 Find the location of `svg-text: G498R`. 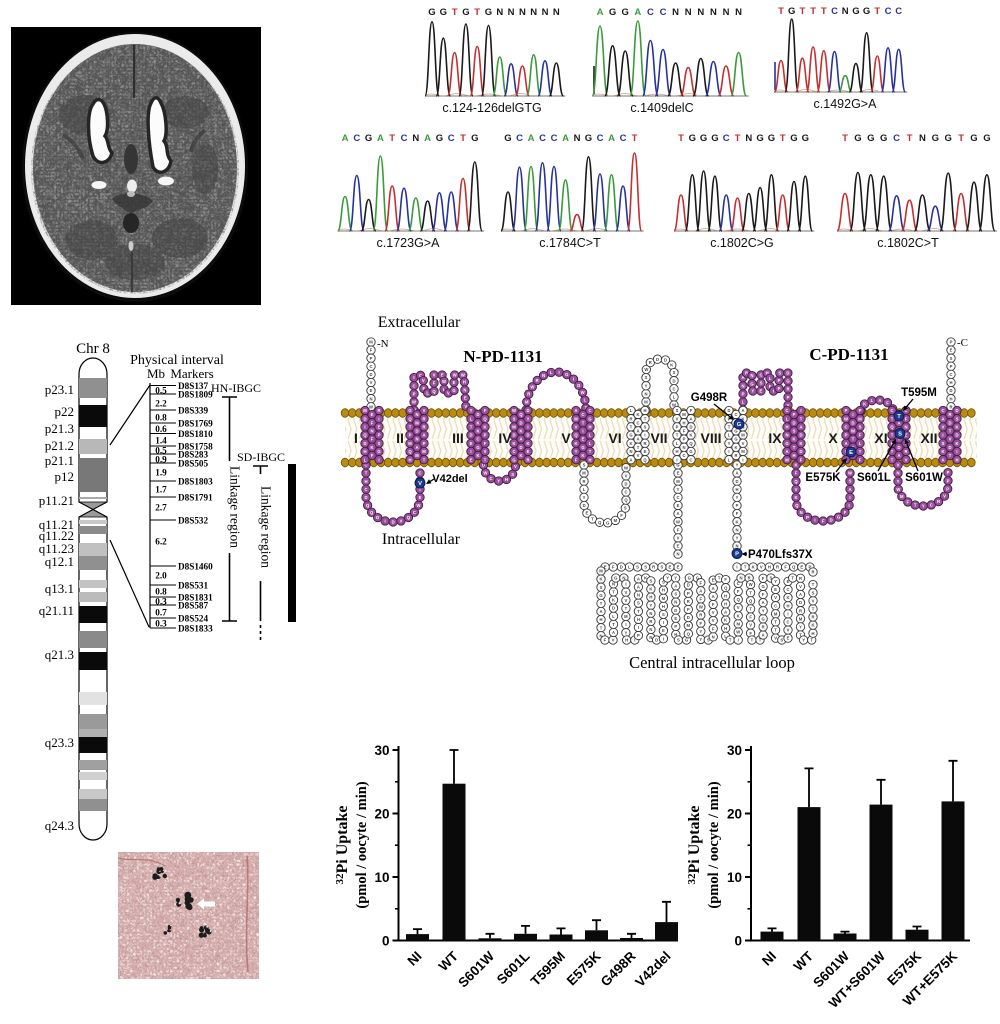

svg-text: G498R is located at coordinates (618, 968).